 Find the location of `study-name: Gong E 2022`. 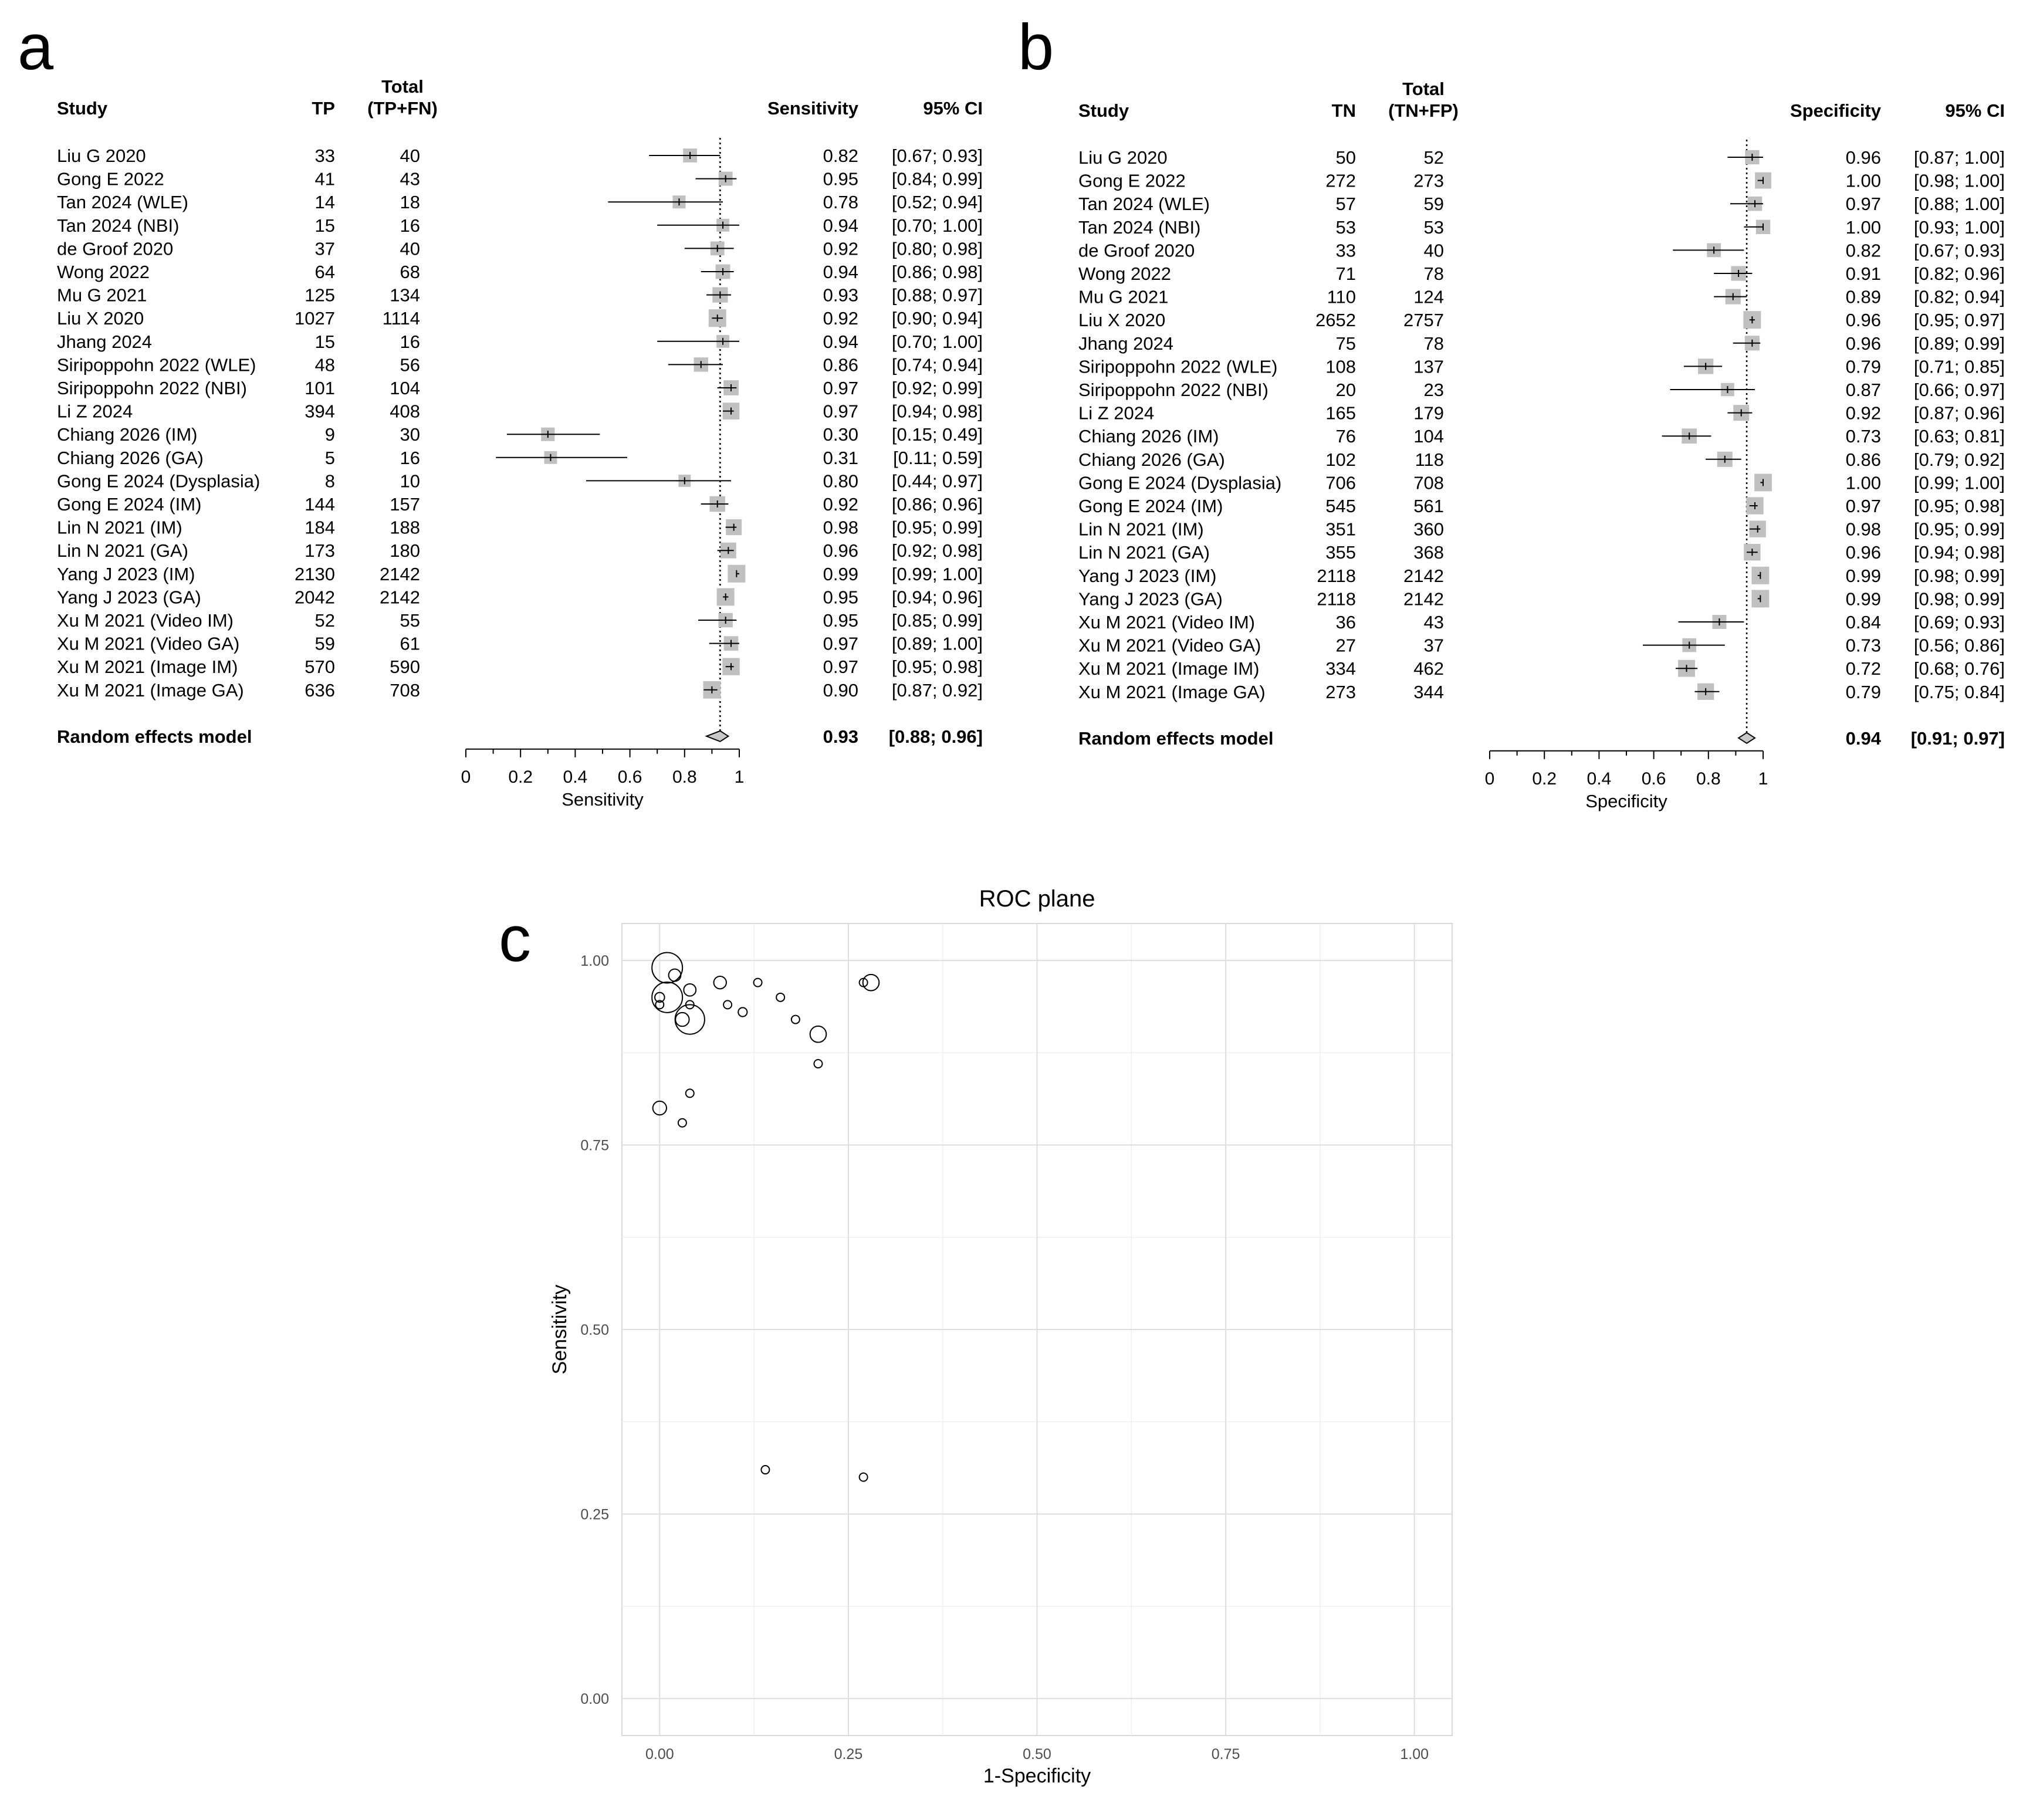

study-name: Gong E 2022 is located at coordinates (1132, 181).